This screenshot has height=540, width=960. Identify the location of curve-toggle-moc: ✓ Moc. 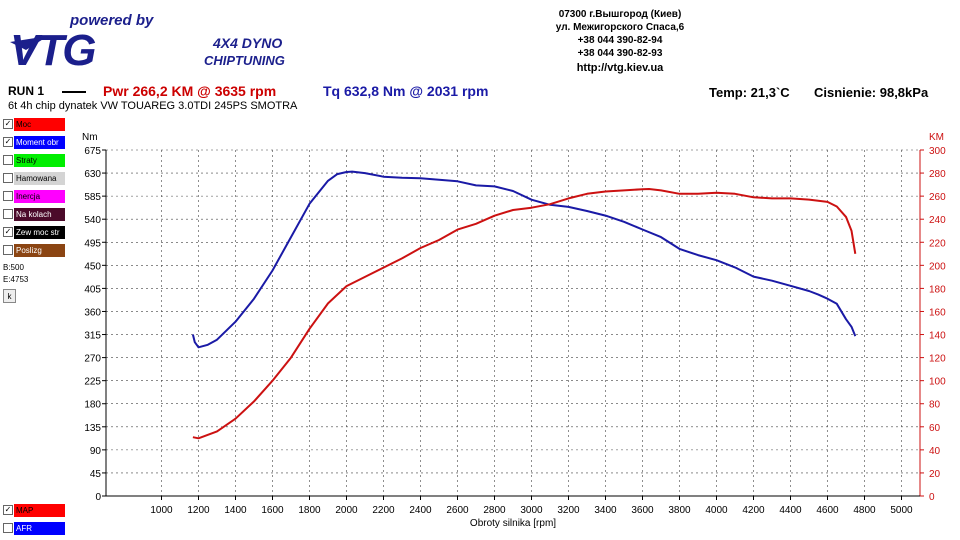
(34, 124).